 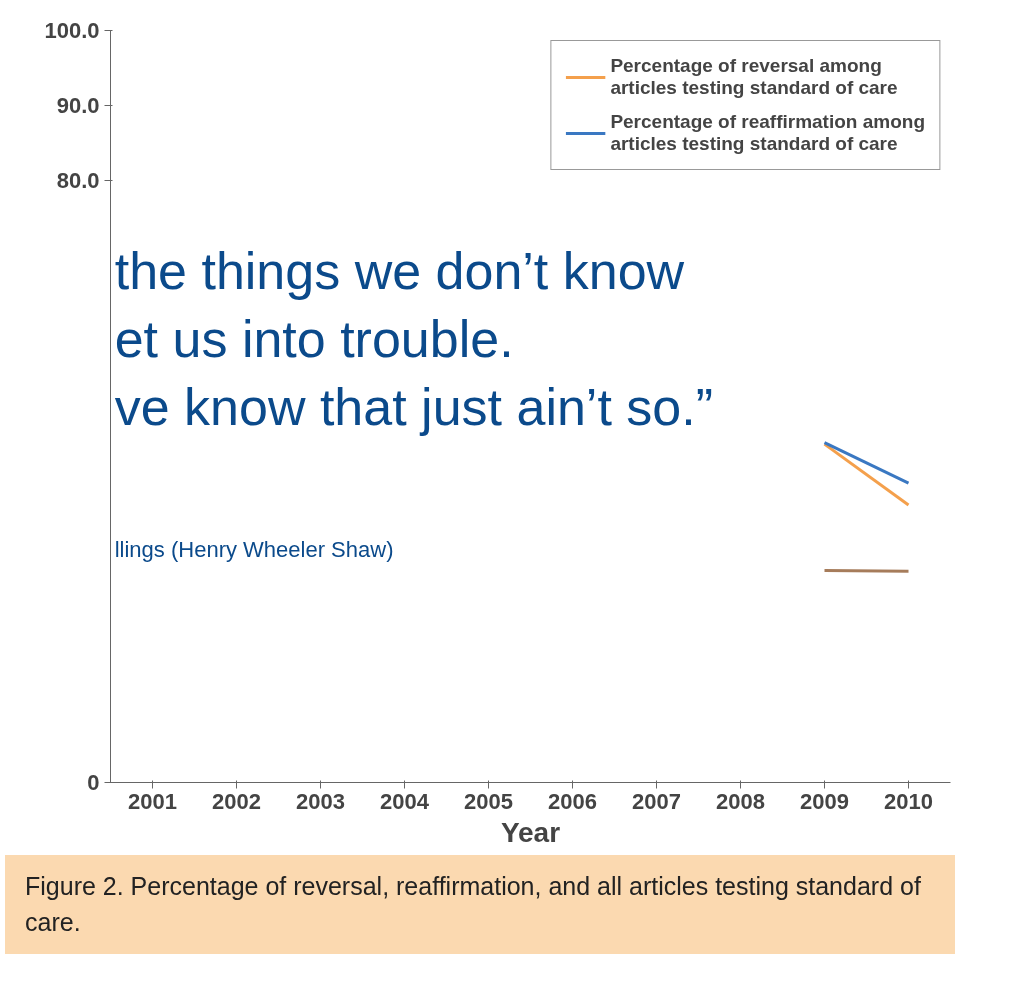 I want to click on x-tick-label: 2005, so click(x=488, y=801).